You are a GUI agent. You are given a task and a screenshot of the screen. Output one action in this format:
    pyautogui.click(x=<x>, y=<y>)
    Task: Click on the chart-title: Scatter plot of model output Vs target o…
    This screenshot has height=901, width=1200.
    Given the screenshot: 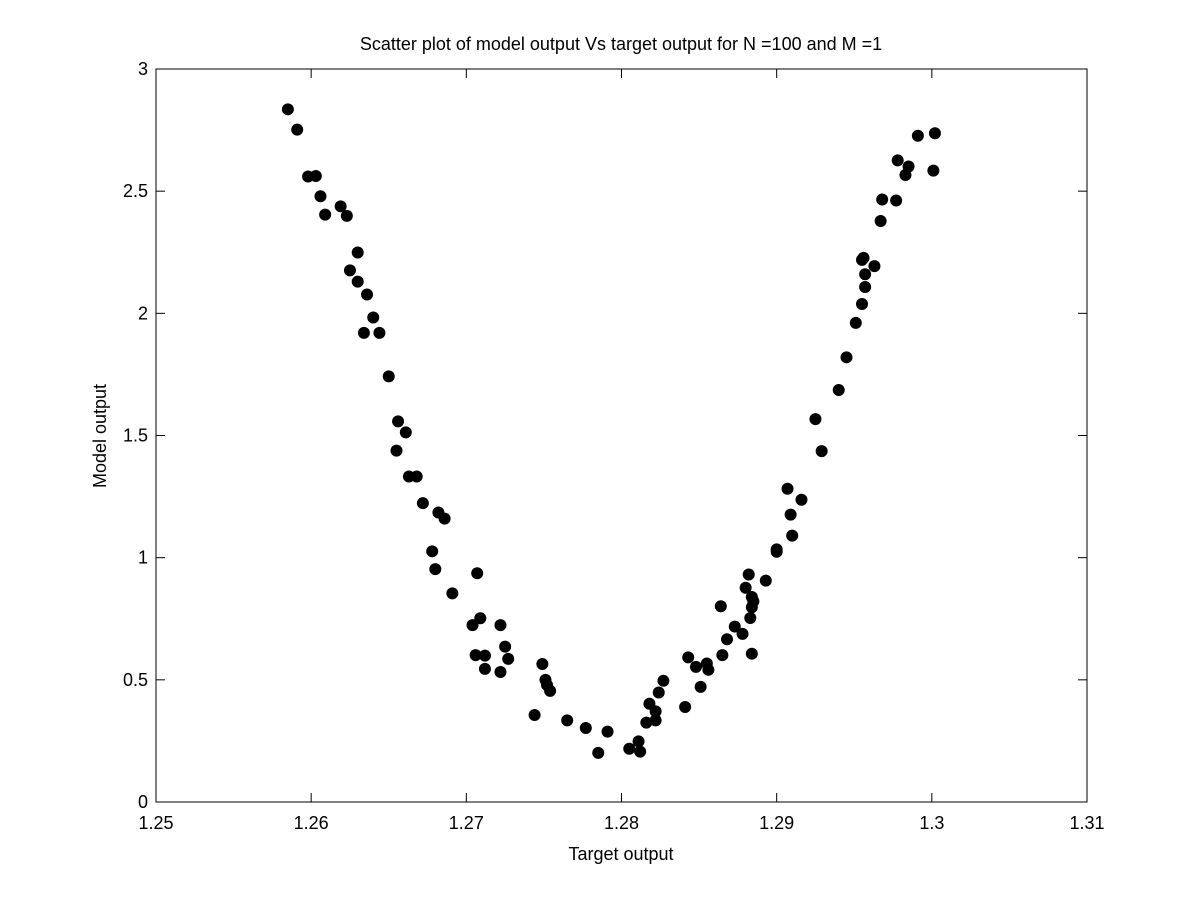 What is the action you would take?
    pyautogui.click(x=621, y=44)
    